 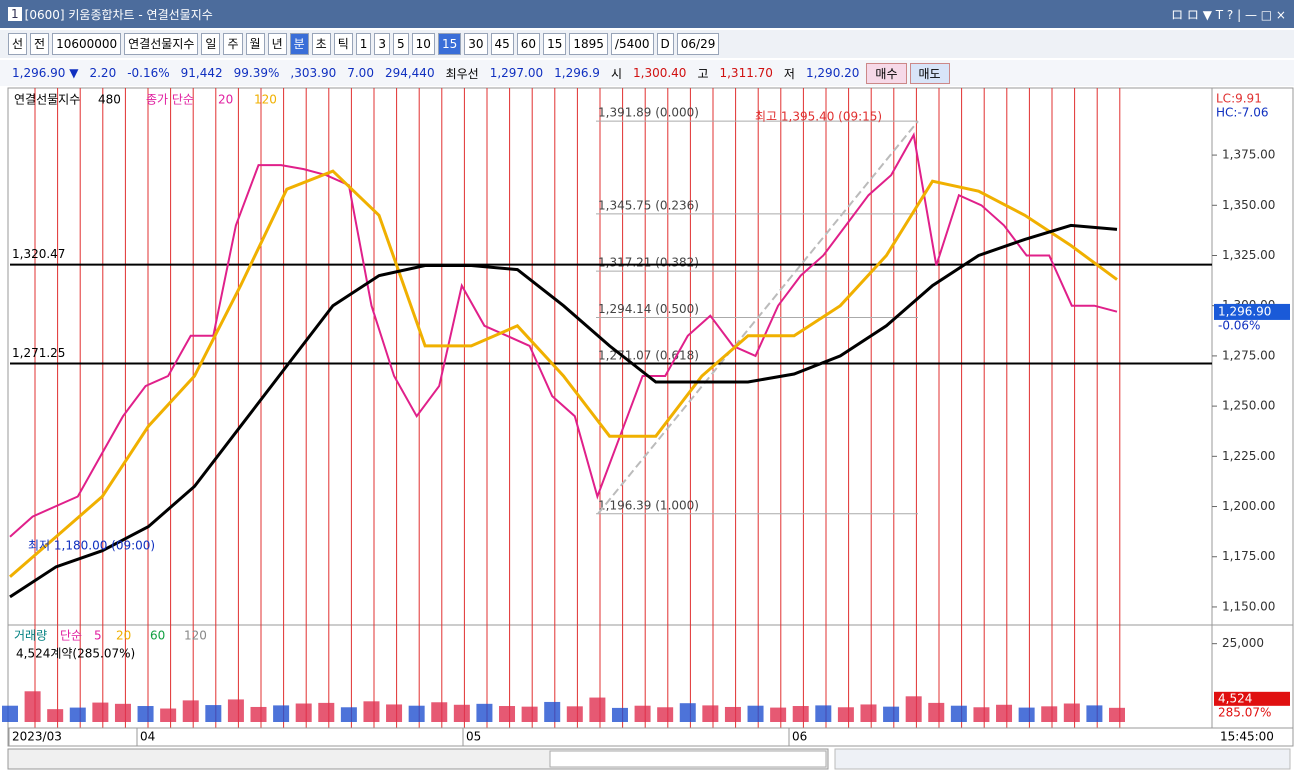 What do you see at coordinates (660, 73) in the screenshot?
I see `quote-field: 1,300.40` at bounding box center [660, 73].